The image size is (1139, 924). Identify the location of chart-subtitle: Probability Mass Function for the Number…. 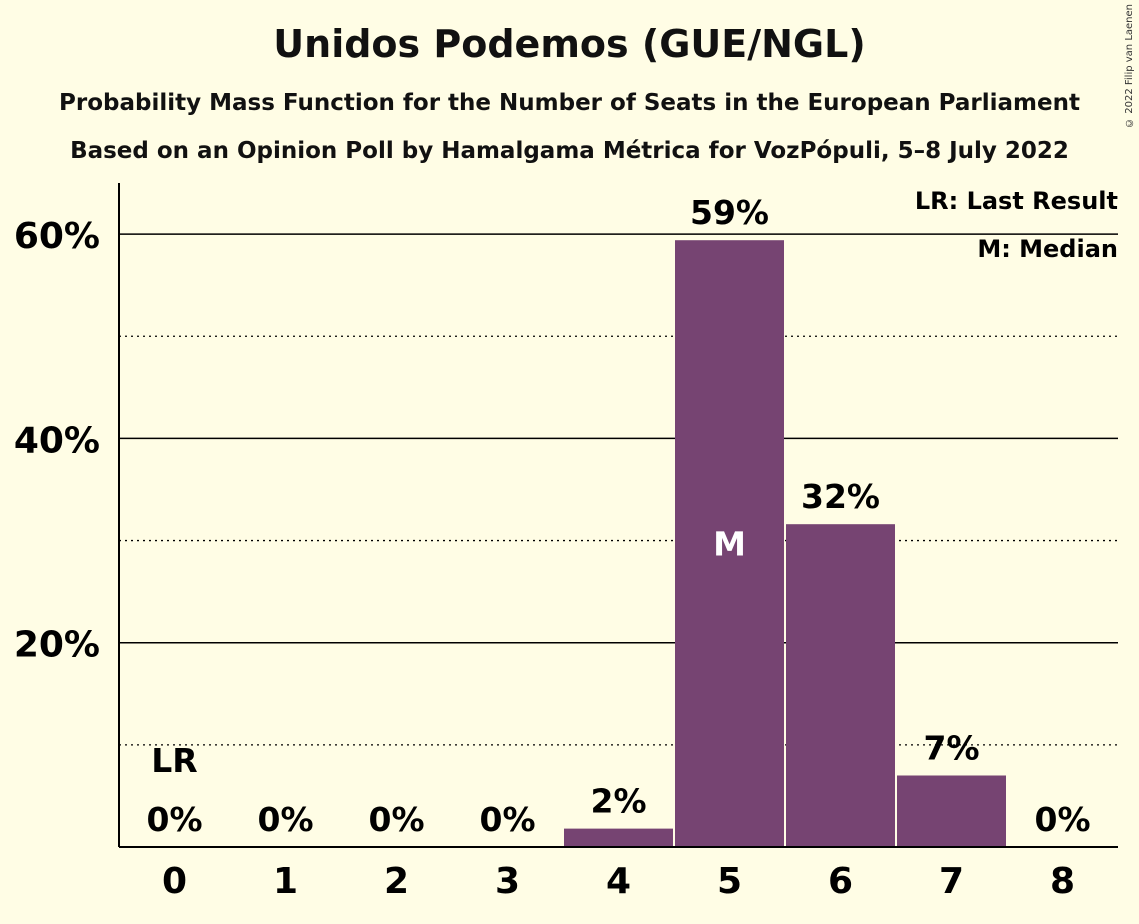
(569, 103).